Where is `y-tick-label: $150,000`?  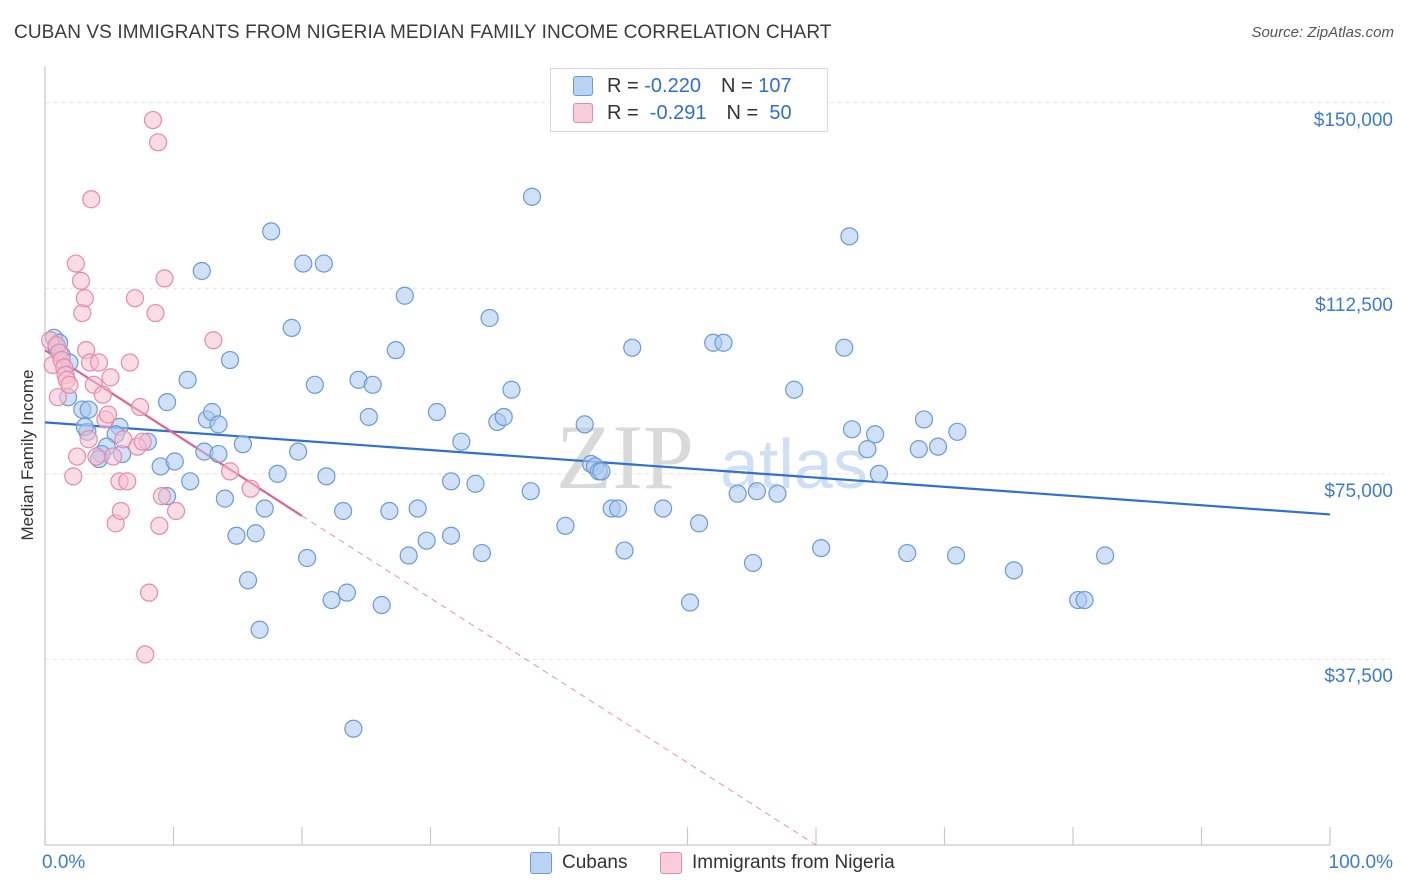
y-tick-label: $150,000 is located at coordinates (1353, 120).